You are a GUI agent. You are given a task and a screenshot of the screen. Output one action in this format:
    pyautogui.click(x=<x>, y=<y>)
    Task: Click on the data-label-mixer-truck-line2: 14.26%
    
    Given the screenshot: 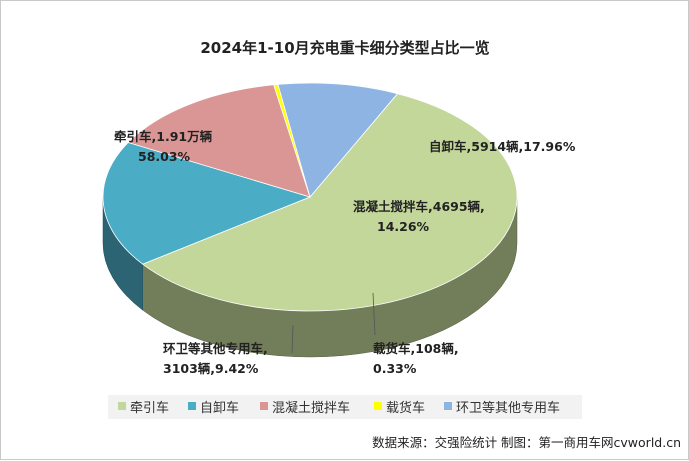 What is the action you would take?
    pyautogui.click(x=403, y=226)
    